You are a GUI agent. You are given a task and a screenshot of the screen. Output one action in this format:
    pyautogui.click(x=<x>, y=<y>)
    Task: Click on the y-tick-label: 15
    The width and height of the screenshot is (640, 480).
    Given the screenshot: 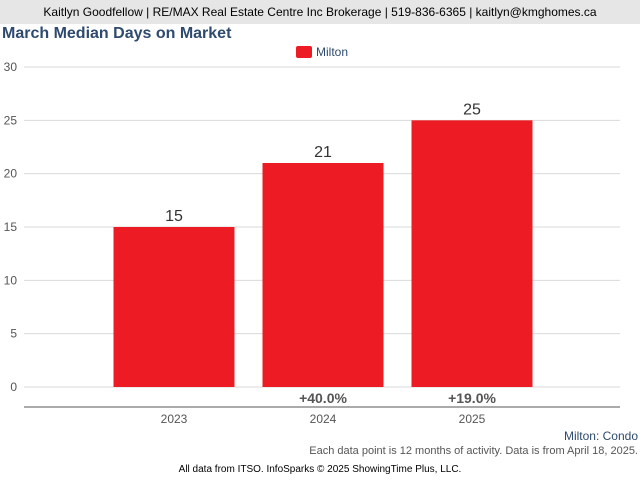 What is the action you would take?
    pyautogui.click(x=11, y=227)
    